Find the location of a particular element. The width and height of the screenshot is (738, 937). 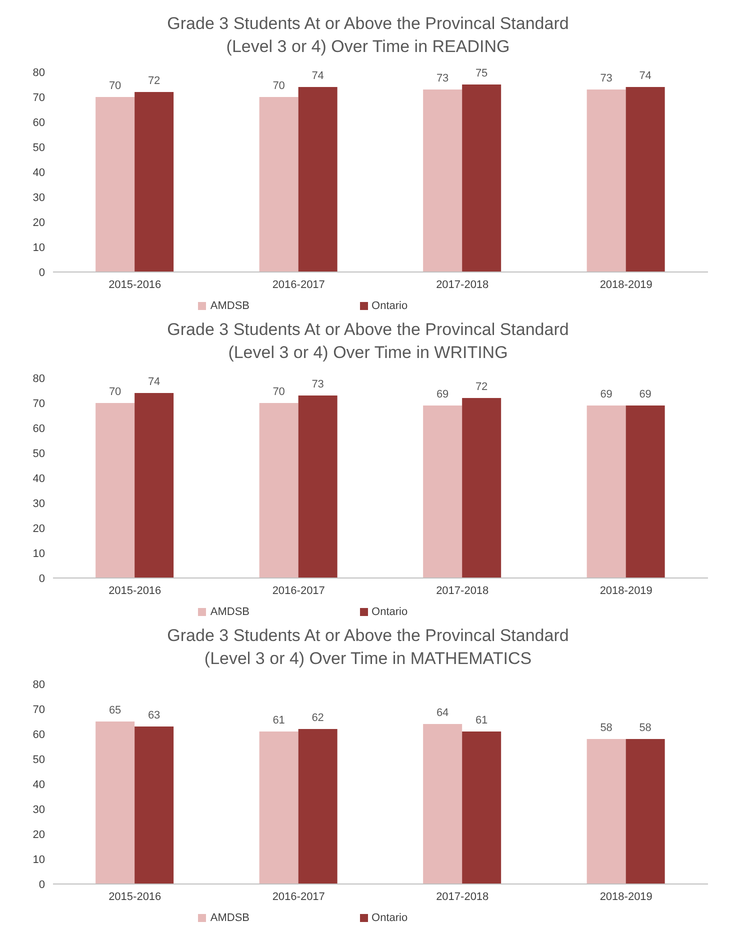

data-label: 64 is located at coordinates (442, 713).